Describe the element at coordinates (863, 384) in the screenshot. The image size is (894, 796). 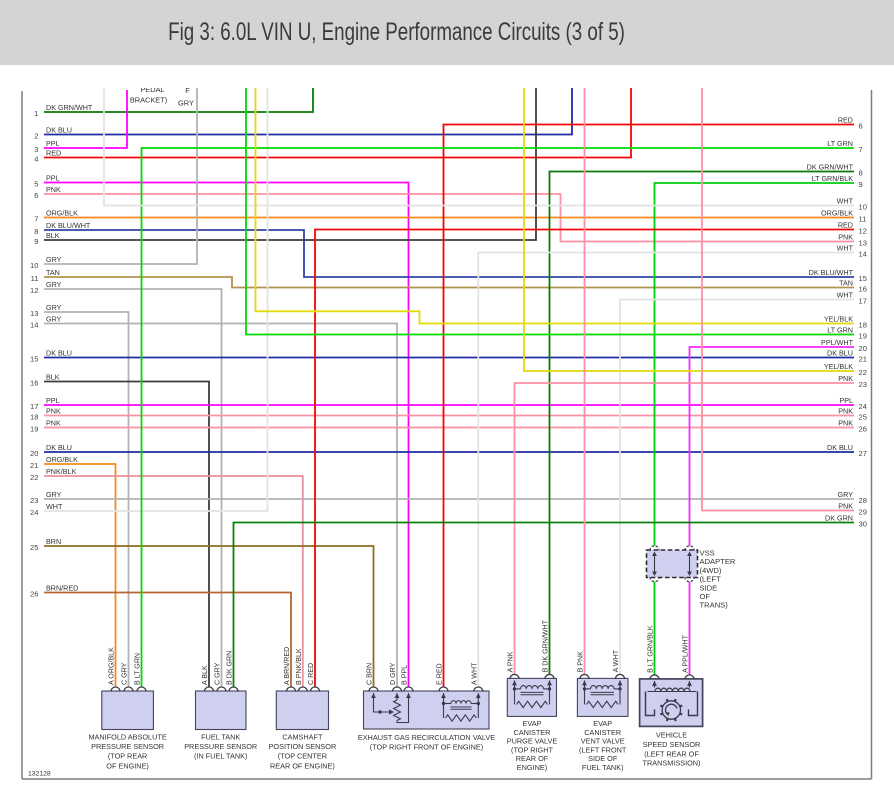
I see `right-pin-number-23: 23` at that location.